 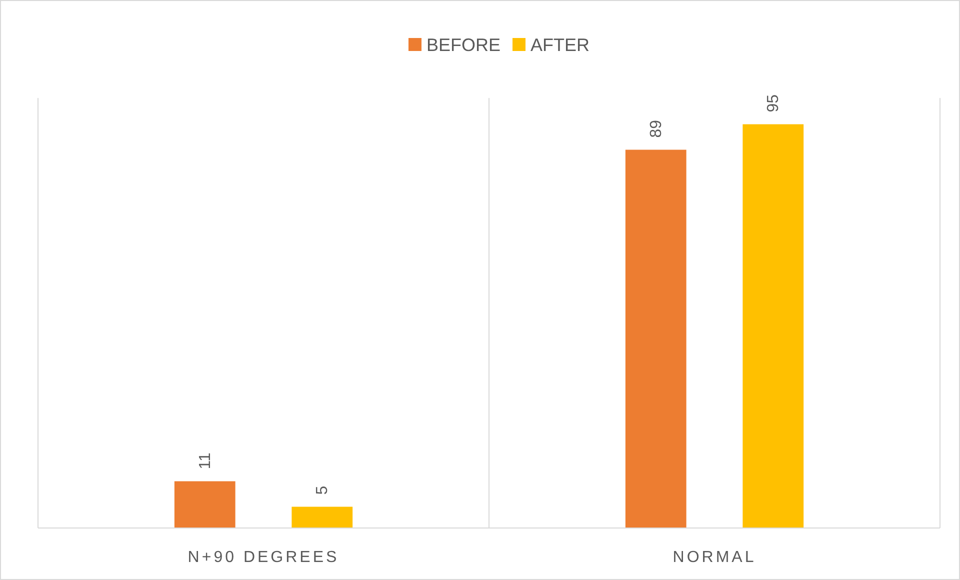 What do you see at coordinates (264, 557) in the screenshot?
I see `x-tick-label: N+90 DEGREES` at bounding box center [264, 557].